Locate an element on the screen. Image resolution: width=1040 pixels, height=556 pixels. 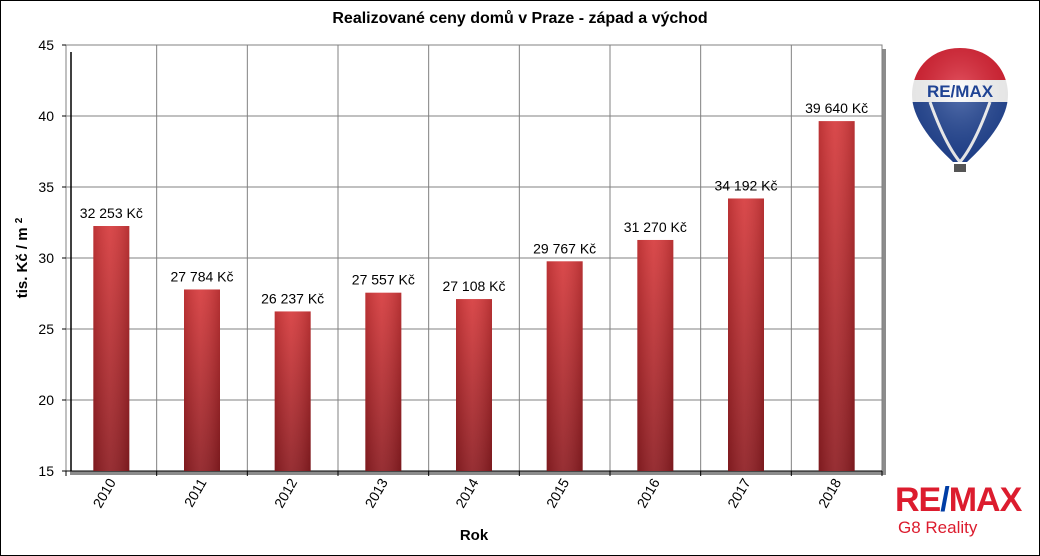
y-tick-label: 45 is located at coordinates (46, 45).